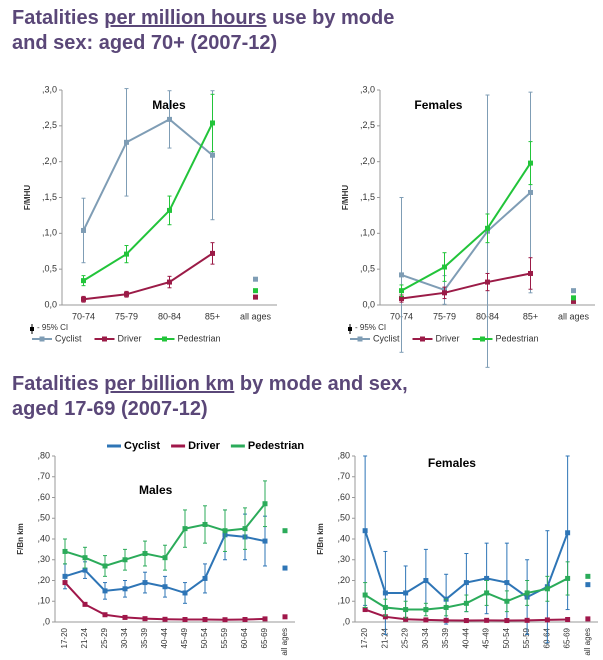 This screenshot has width=603, height=660. I want to click on heading-text: and sex: aged 70+ (2007-12), so click(145, 43).